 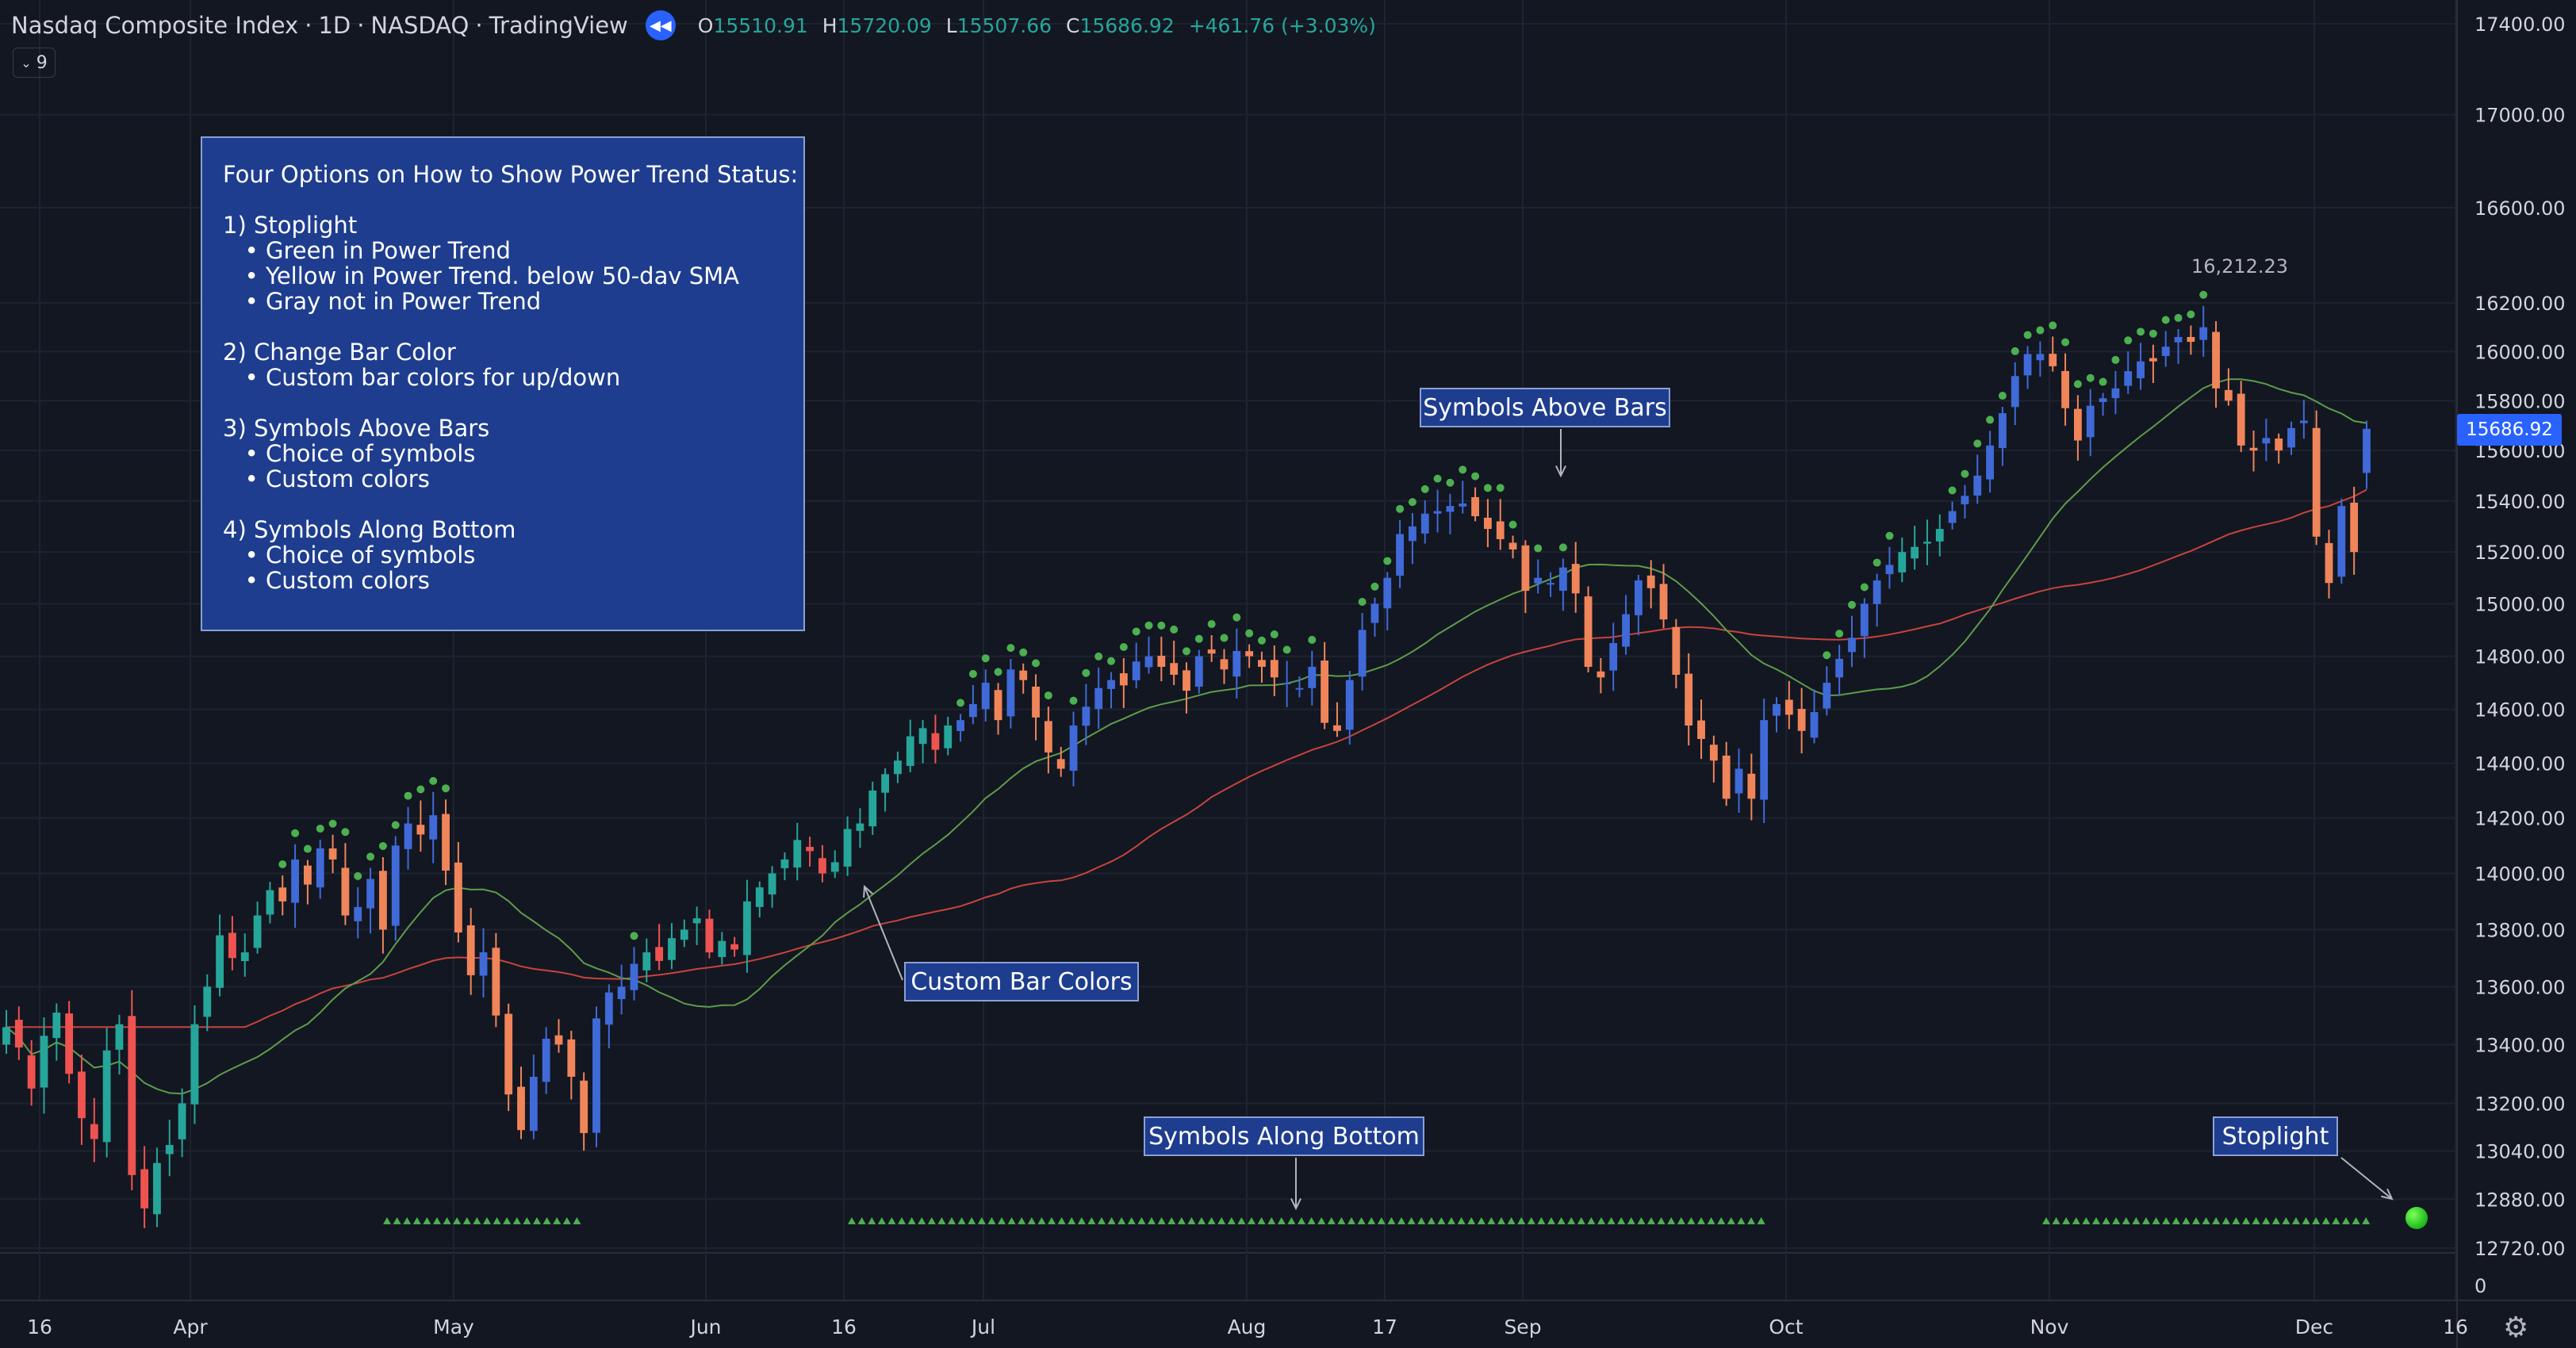 I want to click on y-tick-label: 17000.00, so click(x=2520, y=116).